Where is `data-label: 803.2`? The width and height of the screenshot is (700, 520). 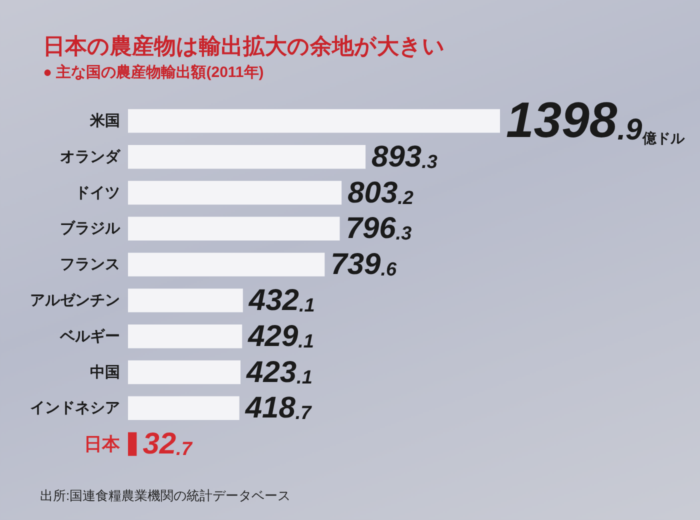
data-label: 803.2 is located at coordinates (381, 193).